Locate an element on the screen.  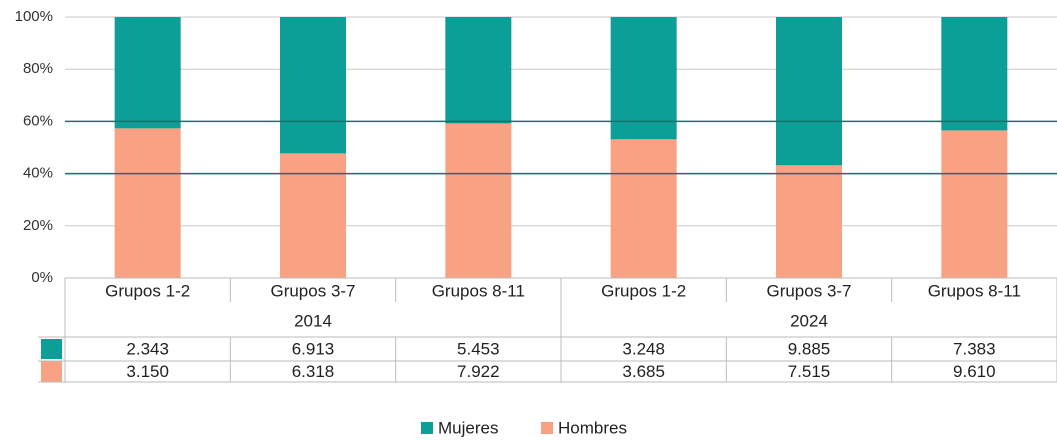
table-value: 2.343 is located at coordinates (147, 348).